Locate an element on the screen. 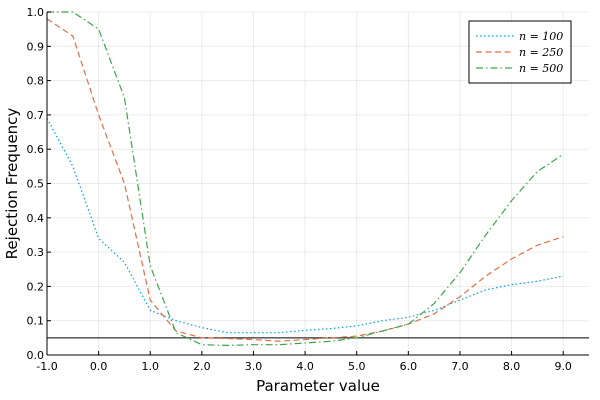  legend-label-2: n = 250 is located at coordinates (541, 52).